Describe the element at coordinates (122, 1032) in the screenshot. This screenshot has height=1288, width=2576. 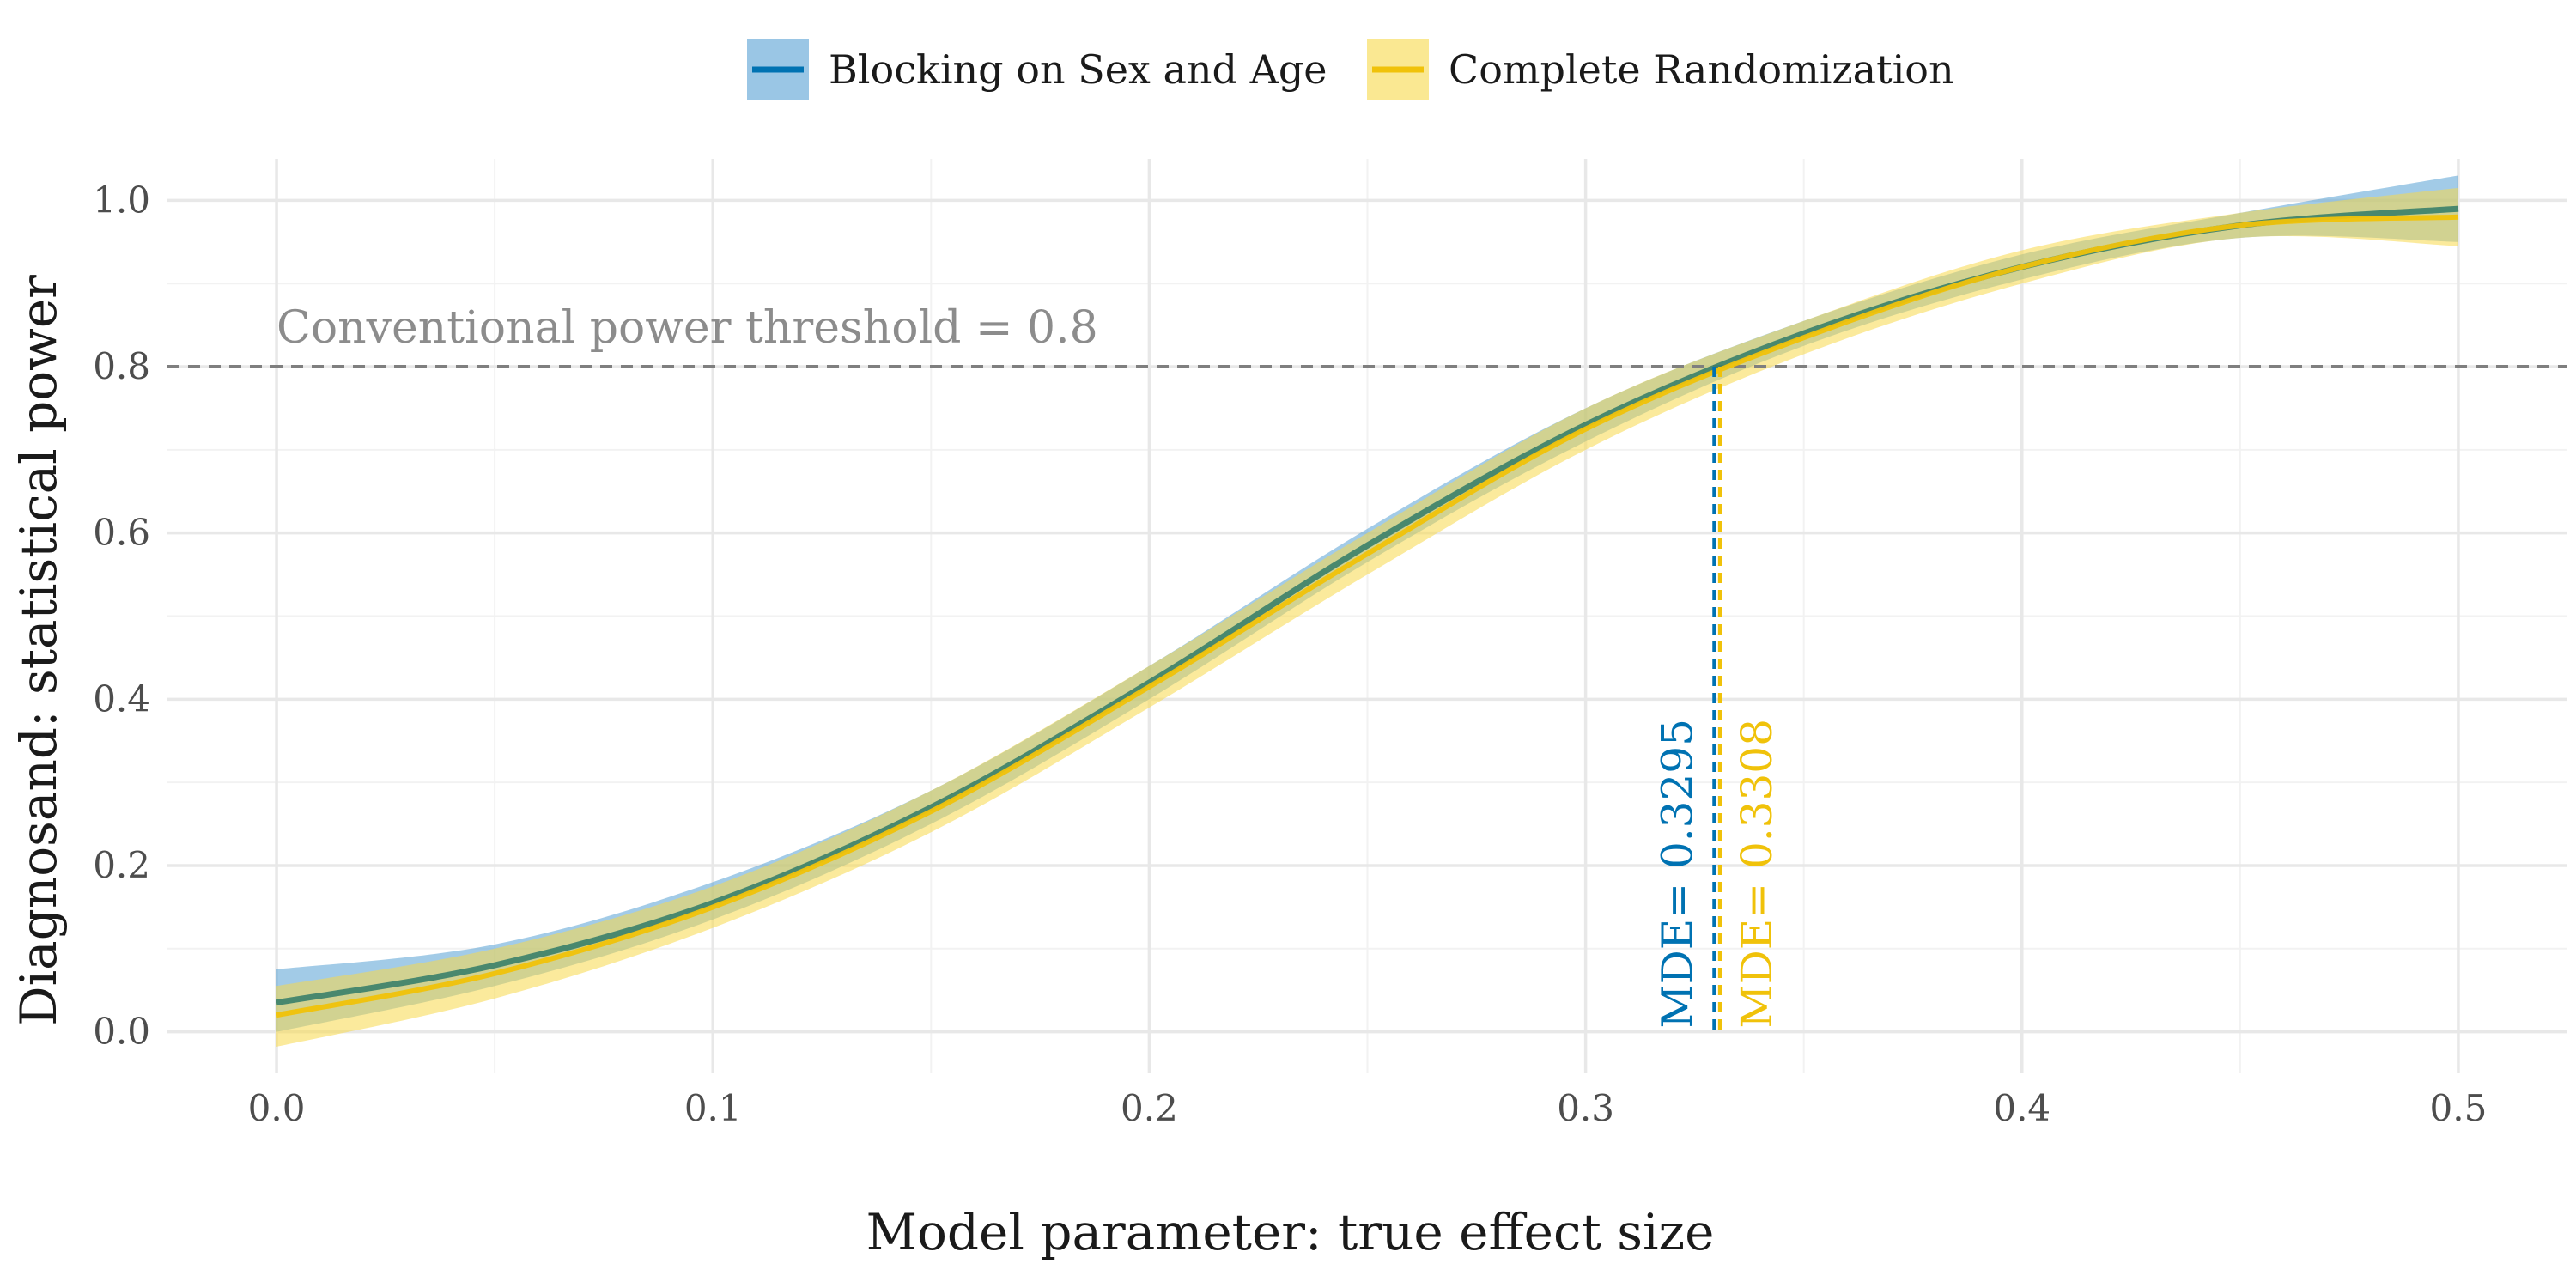
I see `y-tick-label: 0.0` at that location.